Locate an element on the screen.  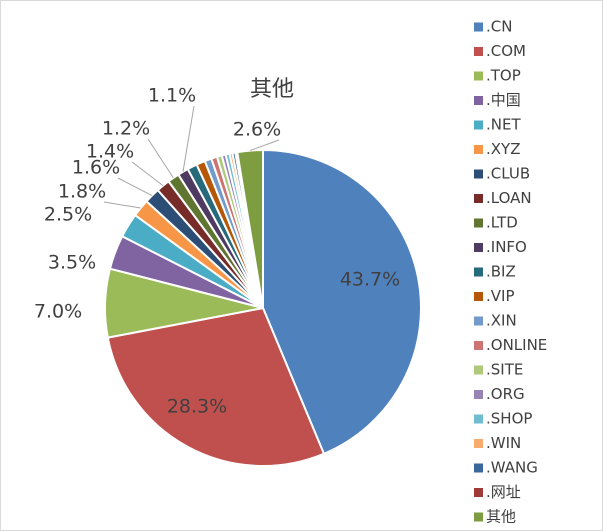
legend-label: .COM is located at coordinates (506, 51).